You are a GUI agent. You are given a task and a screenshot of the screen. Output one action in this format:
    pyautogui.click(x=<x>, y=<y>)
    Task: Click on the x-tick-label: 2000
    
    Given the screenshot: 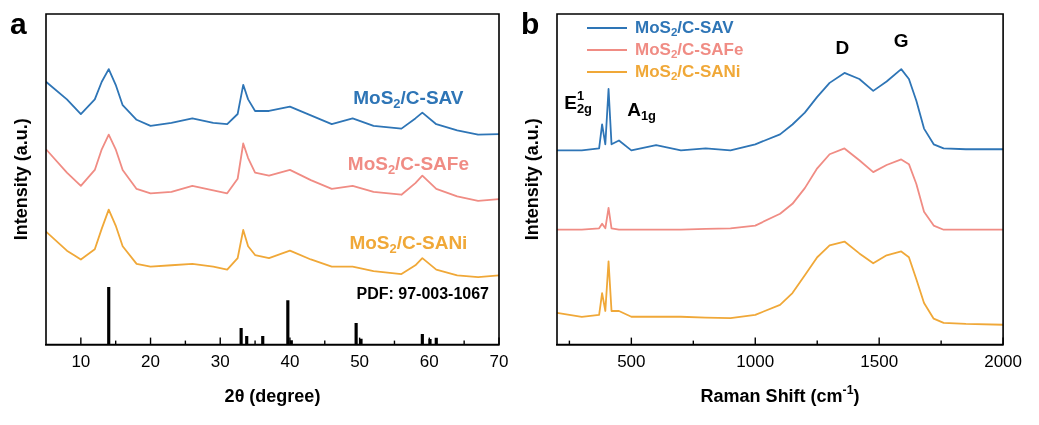 What is the action you would take?
    pyautogui.click(x=1003, y=362)
    